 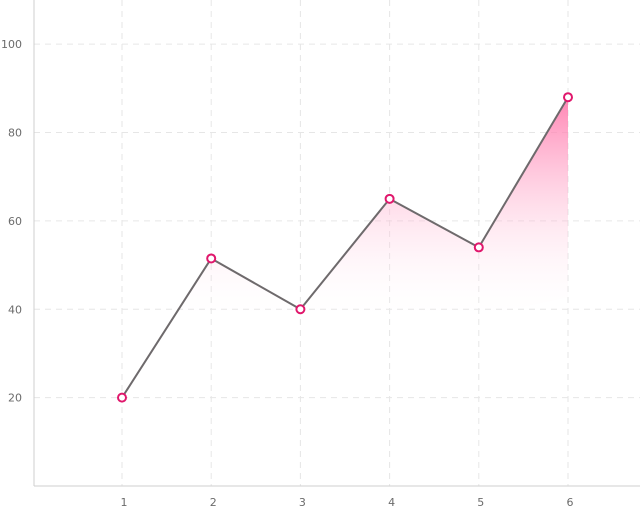 What do you see at coordinates (391, 502) in the screenshot?
I see `x-tick-label: 4` at bounding box center [391, 502].